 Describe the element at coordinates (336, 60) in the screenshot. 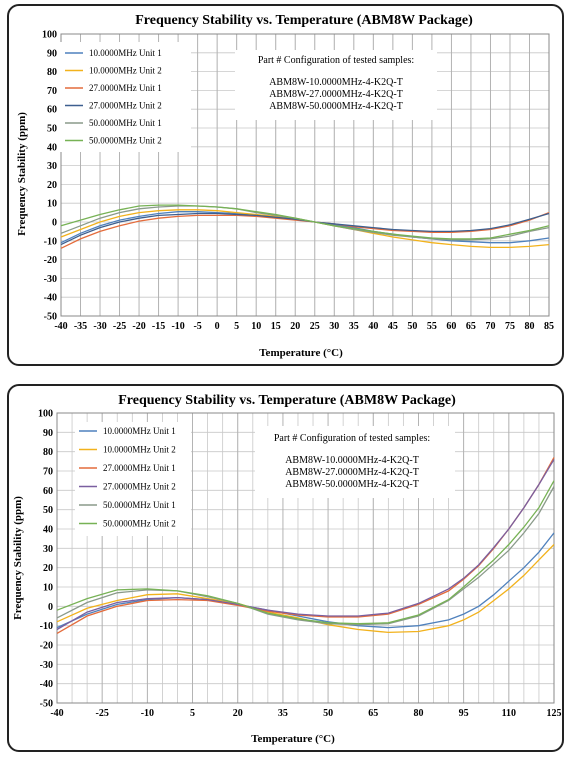

I see `config-note-heading: Part # Configuration of tested samples:` at that location.